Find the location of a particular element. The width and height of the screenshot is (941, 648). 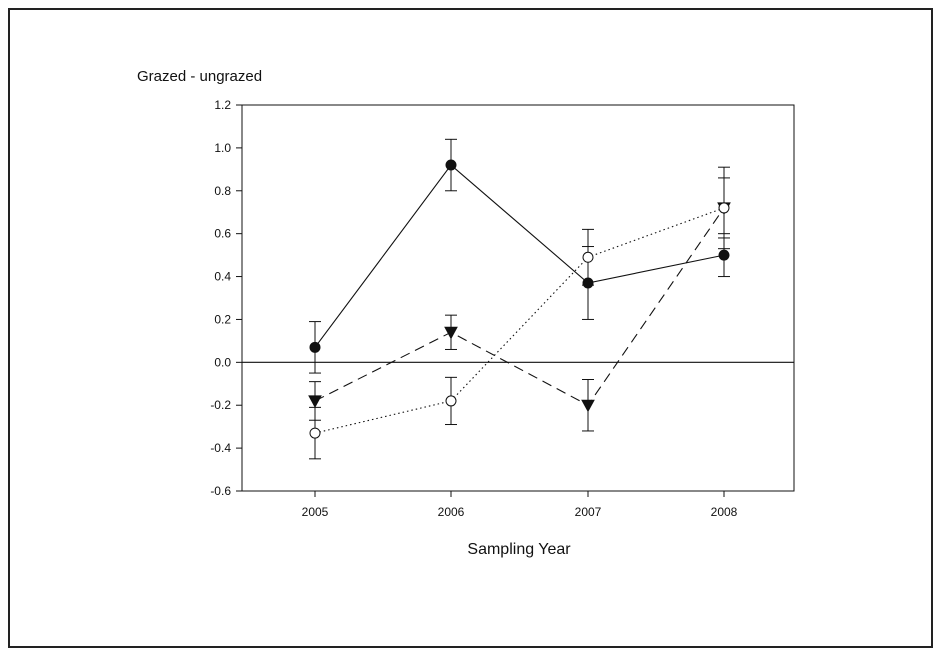

x-tick-label-2: 2007 is located at coordinates (588, 512).